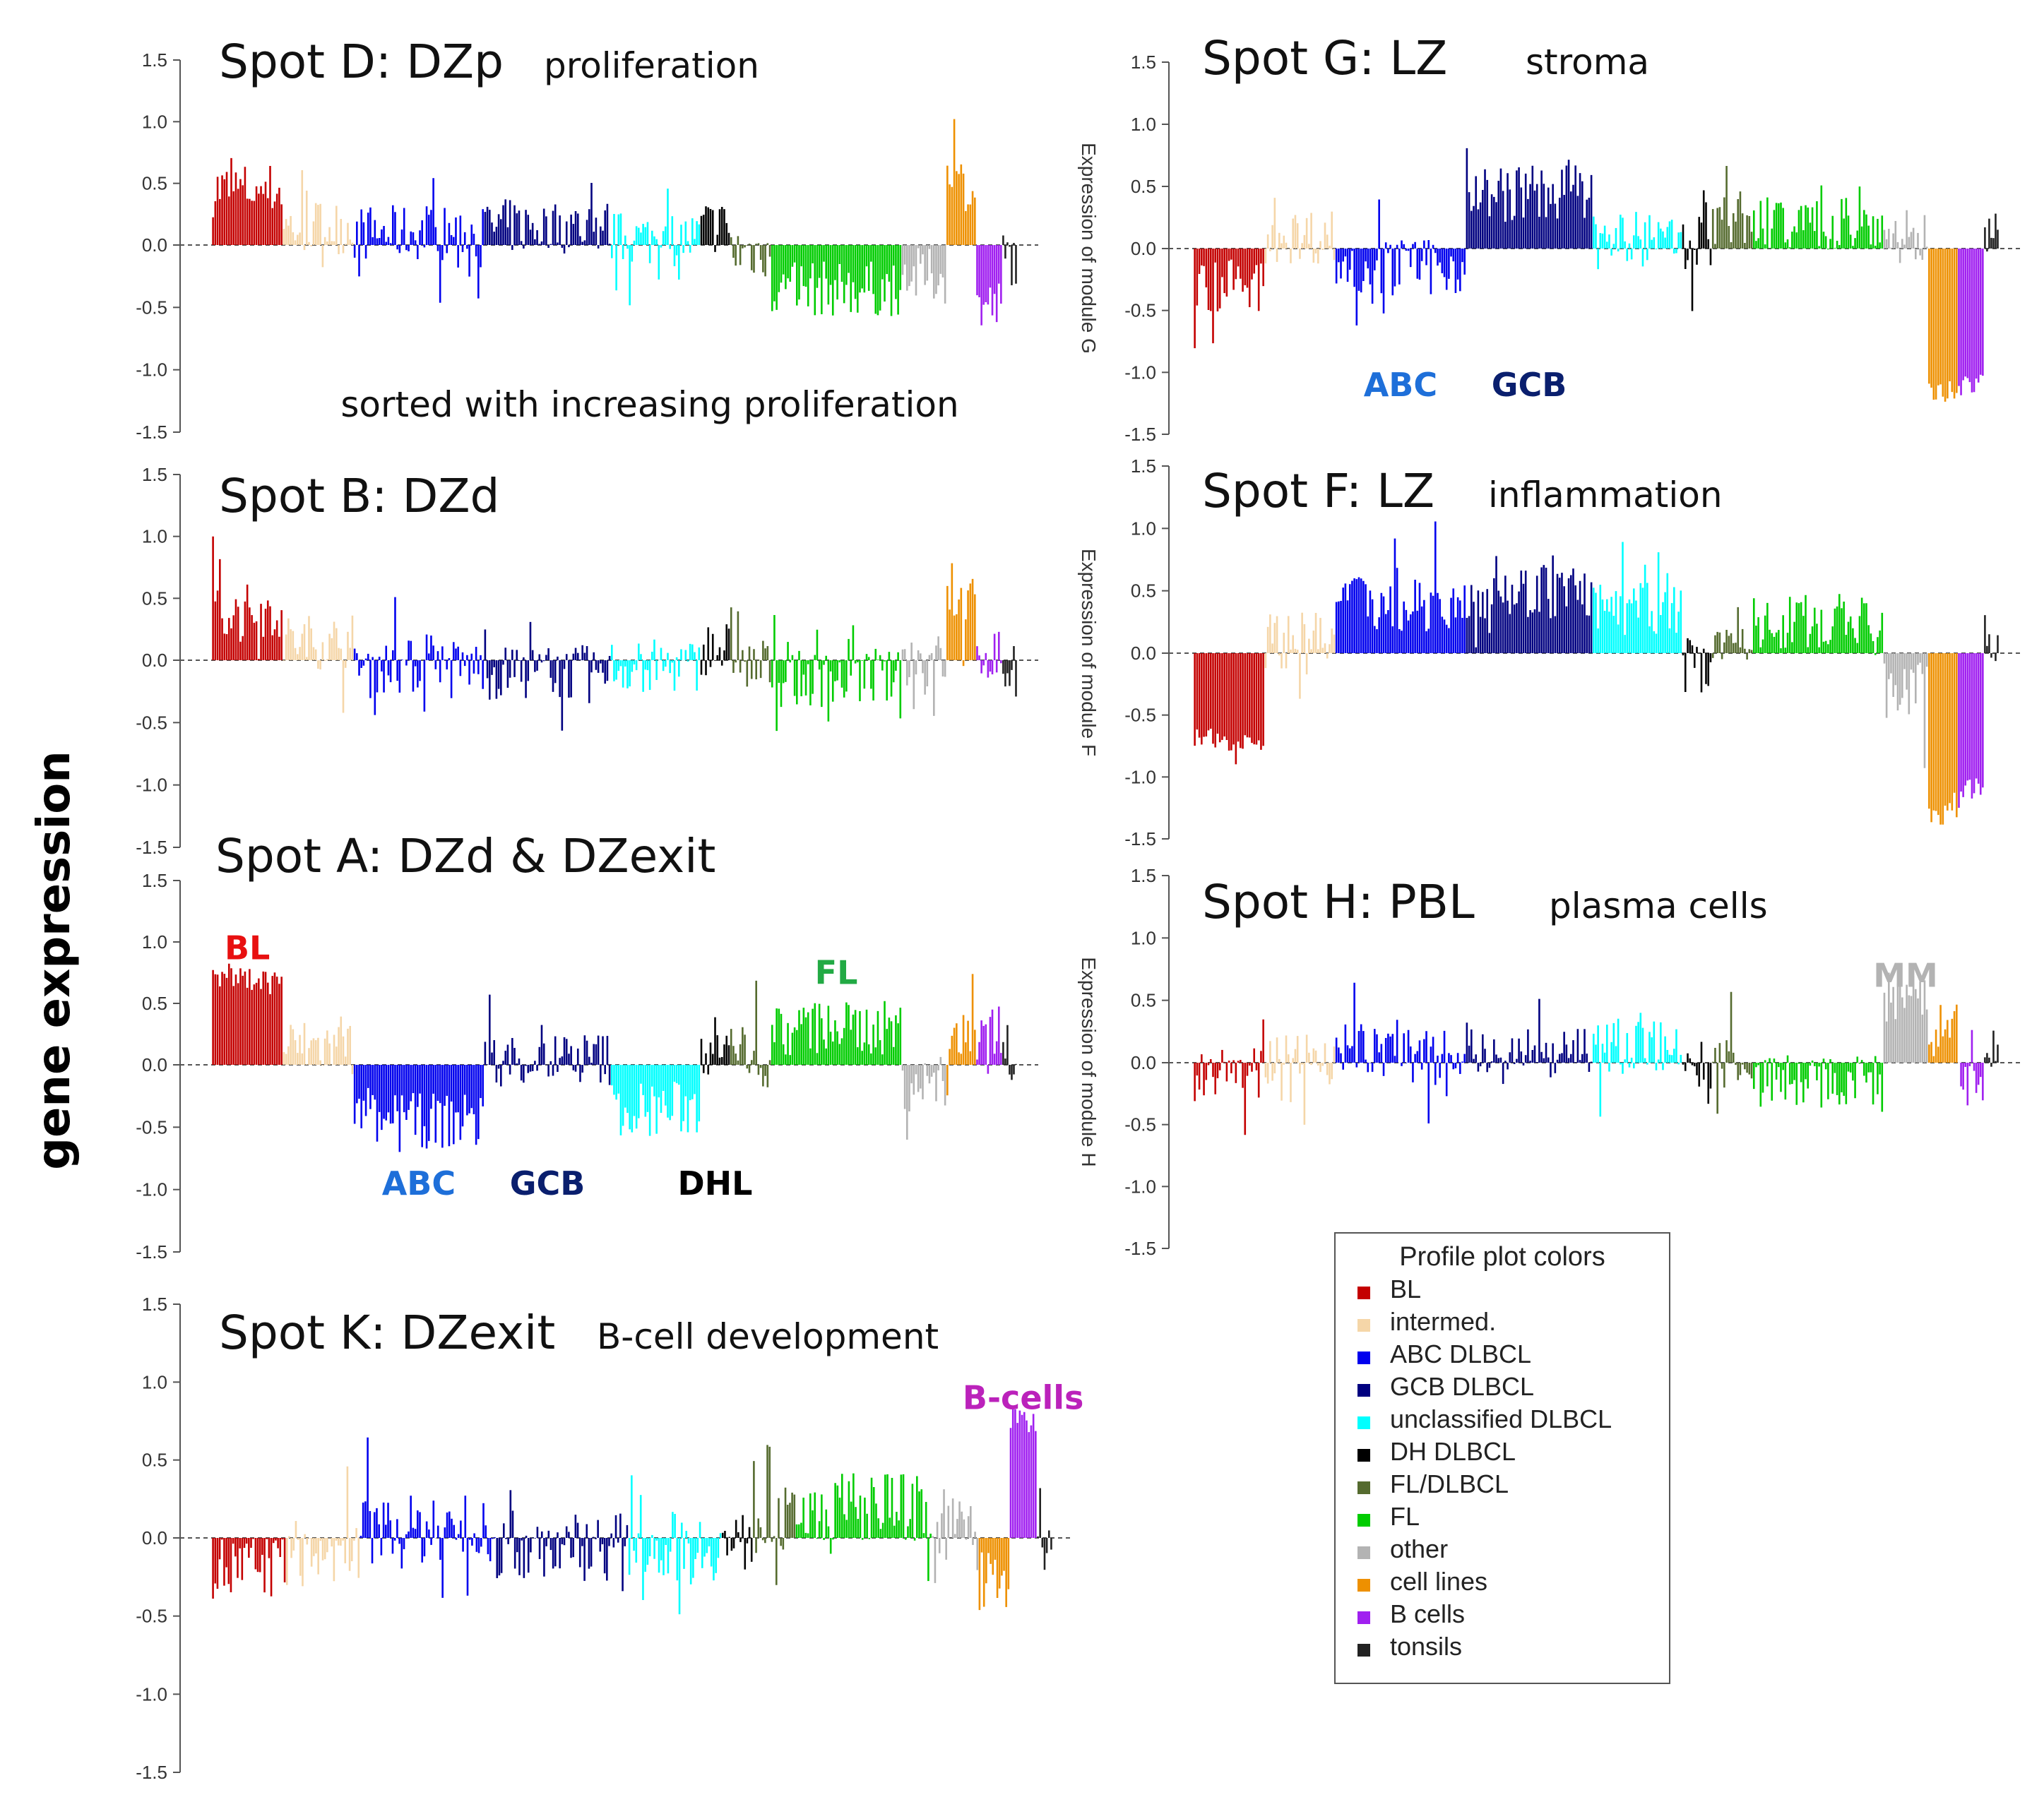 The image size is (2044, 1802). What do you see at coordinates (1400, 385) in the screenshot?
I see `annotation-label: ABC` at bounding box center [1400, 385].